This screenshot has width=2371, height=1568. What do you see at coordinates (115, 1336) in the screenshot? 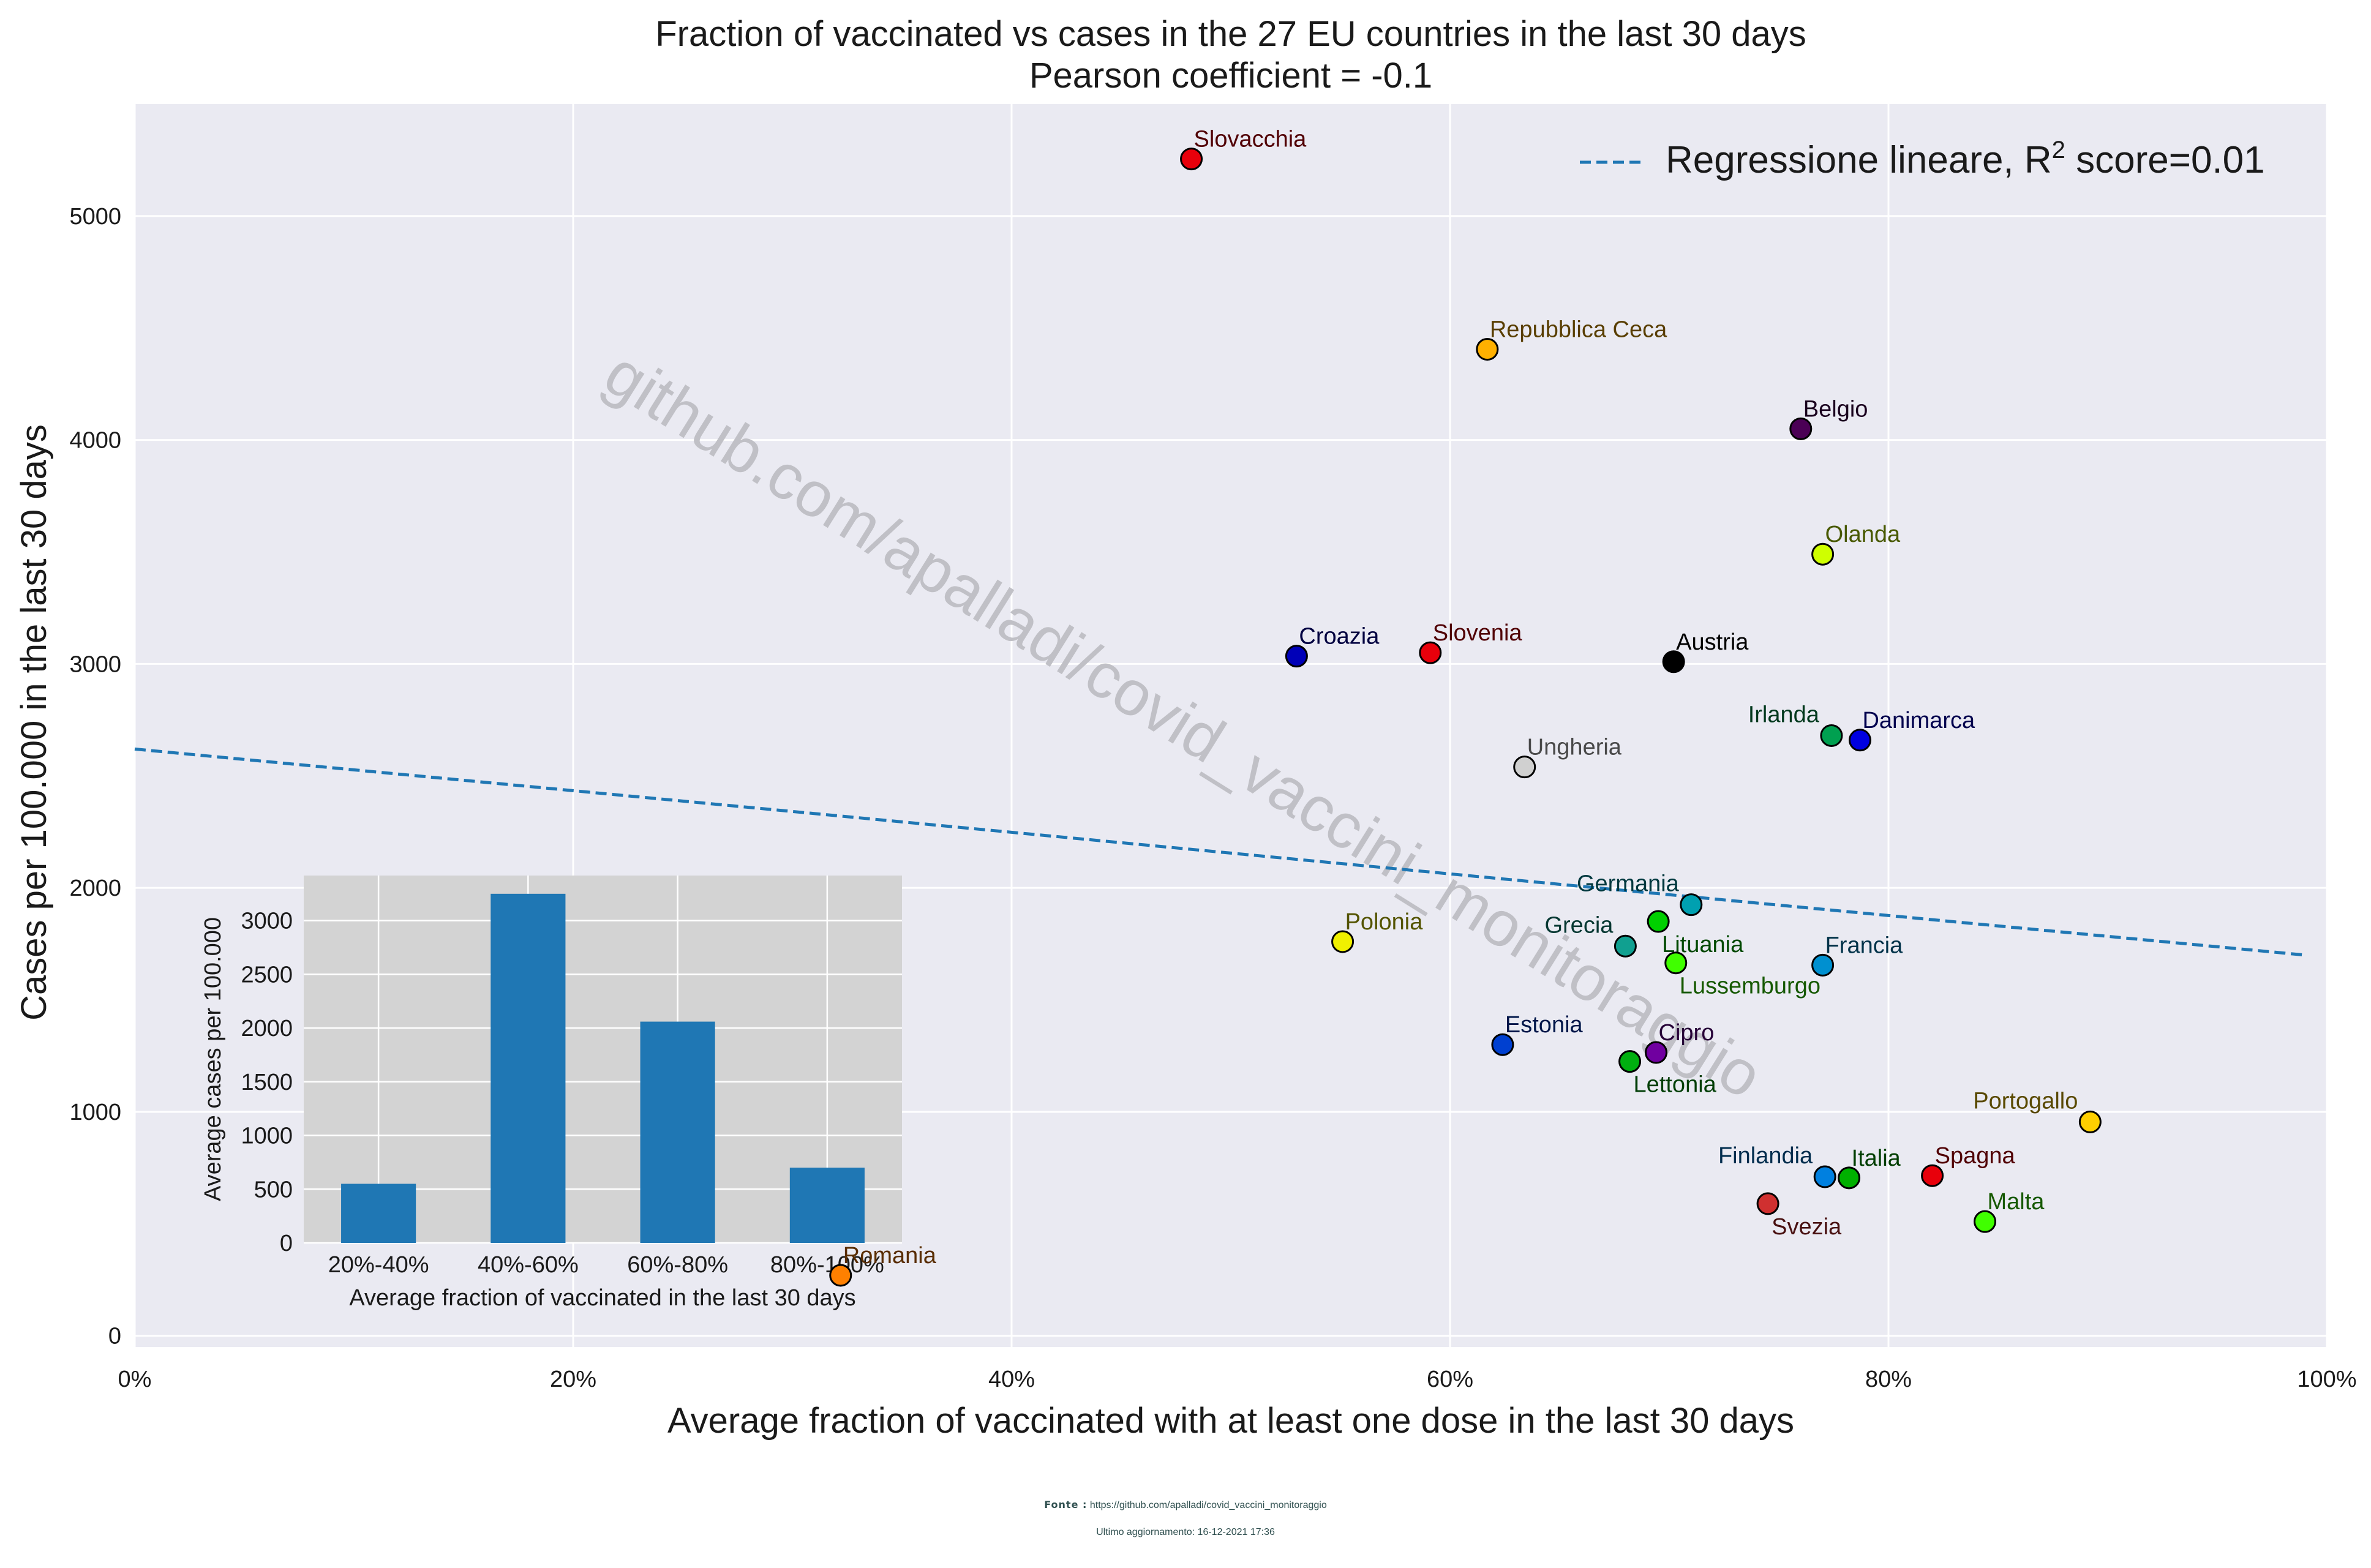
I see `y-tick-label: 0` at bounding box center [115, 1336].